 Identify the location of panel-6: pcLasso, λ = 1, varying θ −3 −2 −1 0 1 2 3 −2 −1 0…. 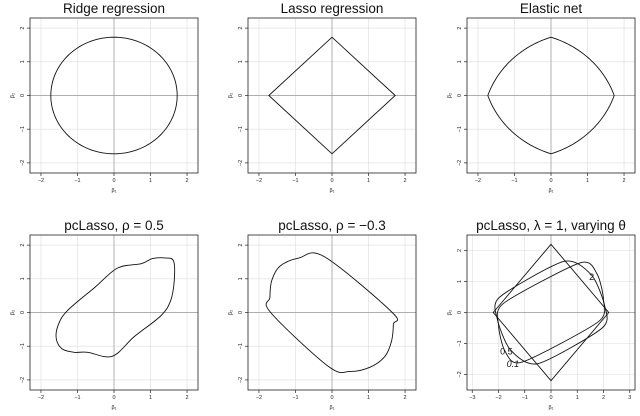
(541, 314).